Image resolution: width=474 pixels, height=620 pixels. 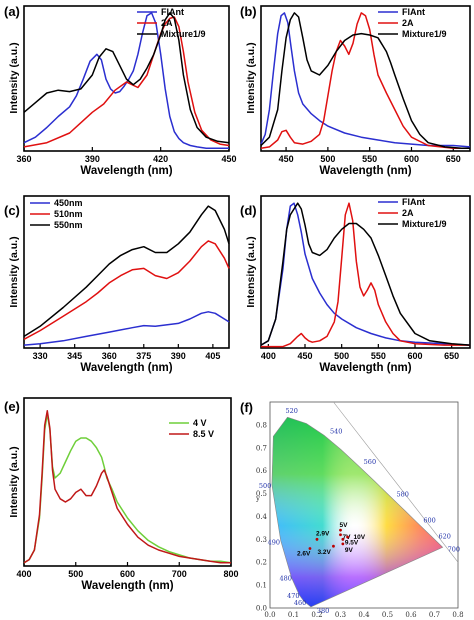 What do you see at coordinates (12, 11) in the screenshot?
I see `panel-label: (a)` at bounding box center [12, 11].